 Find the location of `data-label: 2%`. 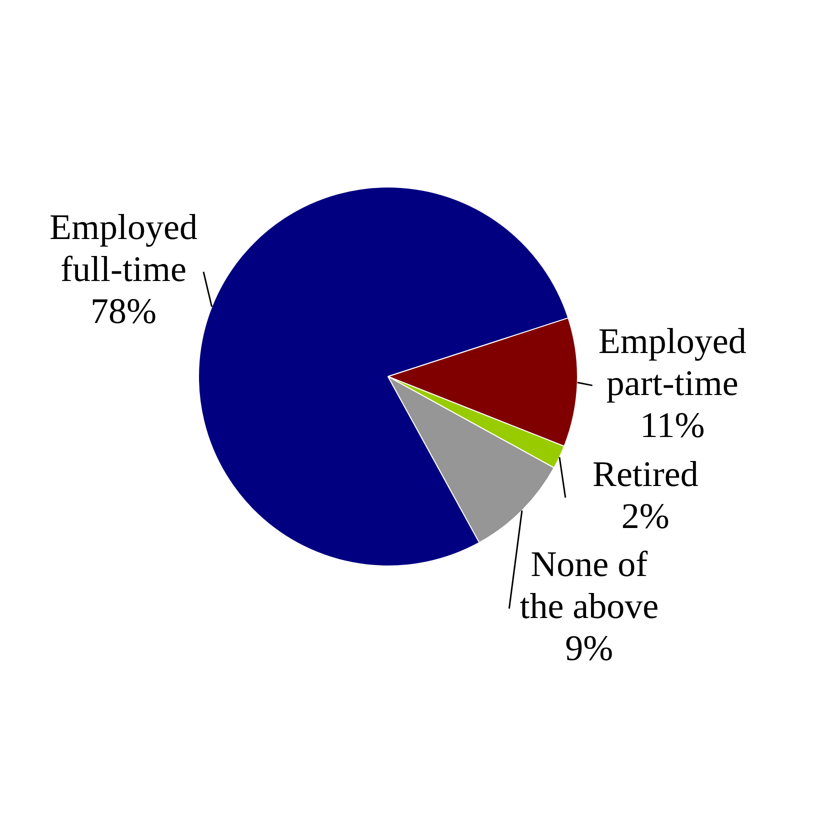

data-label: 2% is located at coordinates (645, 516).